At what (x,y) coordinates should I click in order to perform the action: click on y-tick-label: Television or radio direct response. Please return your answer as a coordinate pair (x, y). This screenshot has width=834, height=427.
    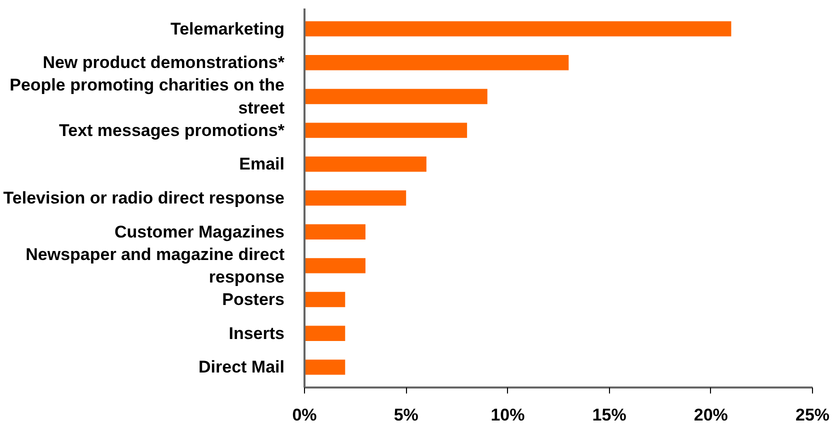
    Looking at the image, I should click on (144, 198).